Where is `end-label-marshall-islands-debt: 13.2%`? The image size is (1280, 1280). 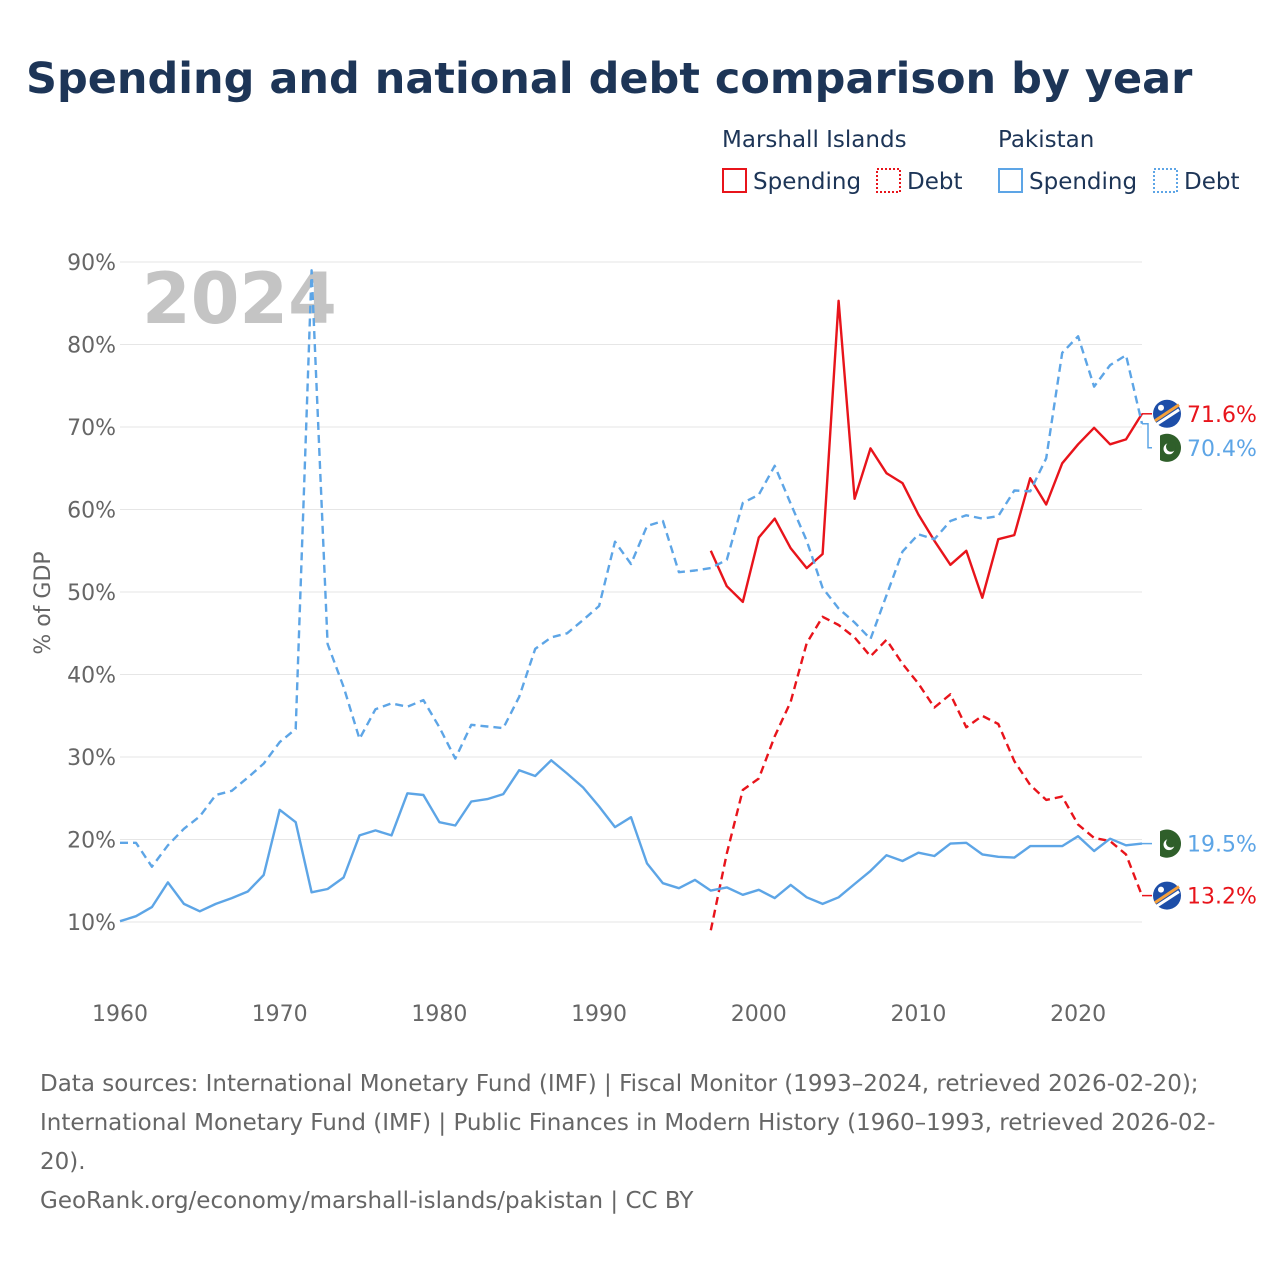
end-label-marshall-islands-debt: 13.2% is located at coordinates (1222, 897).